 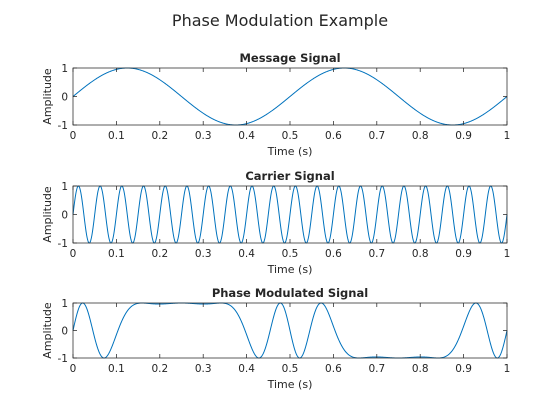 I want to click on subplot-title: Message Signal, so click(x=289, y=58).